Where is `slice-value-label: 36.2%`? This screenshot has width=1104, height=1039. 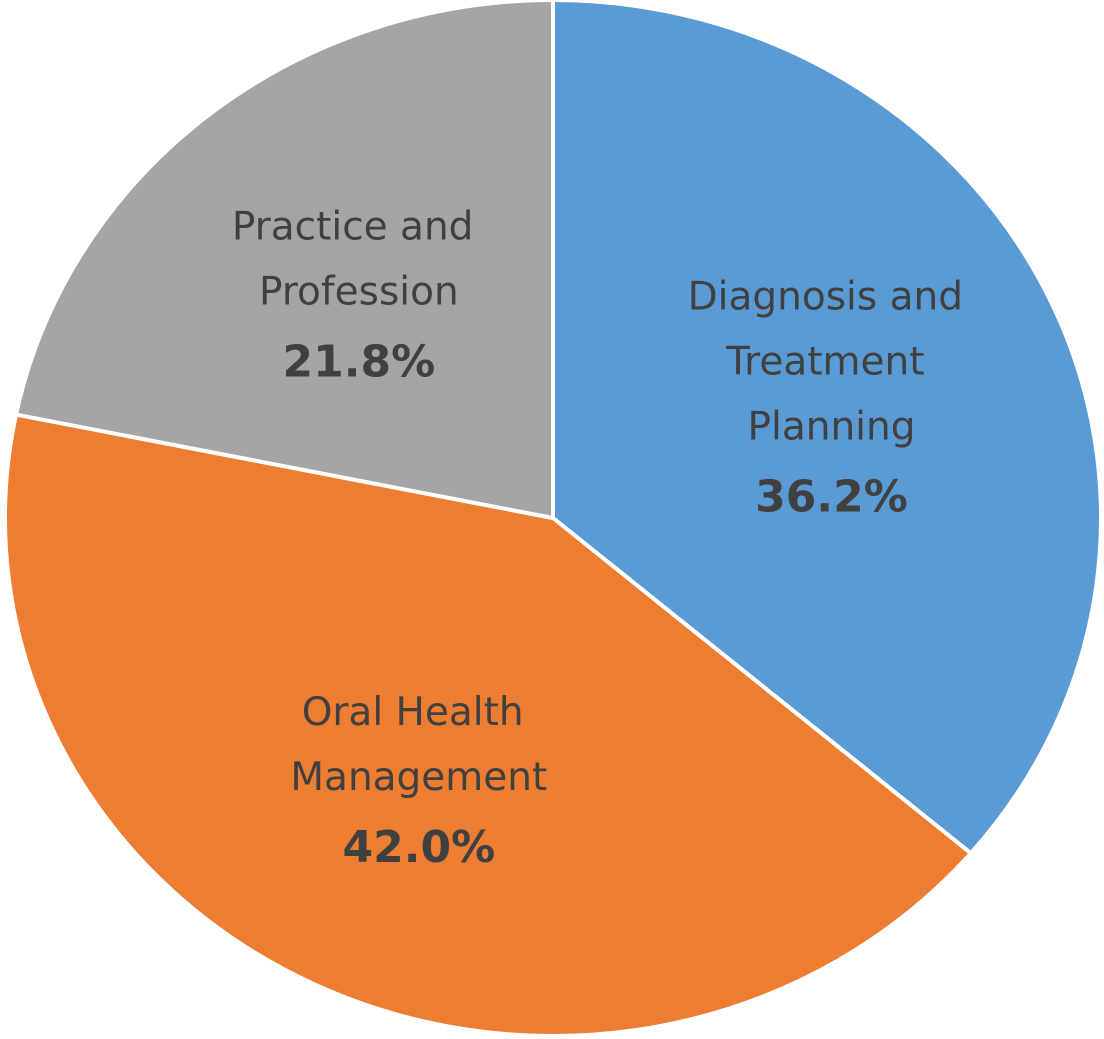 slice-value-label: 36.2% is located at coordinates (831, 497).